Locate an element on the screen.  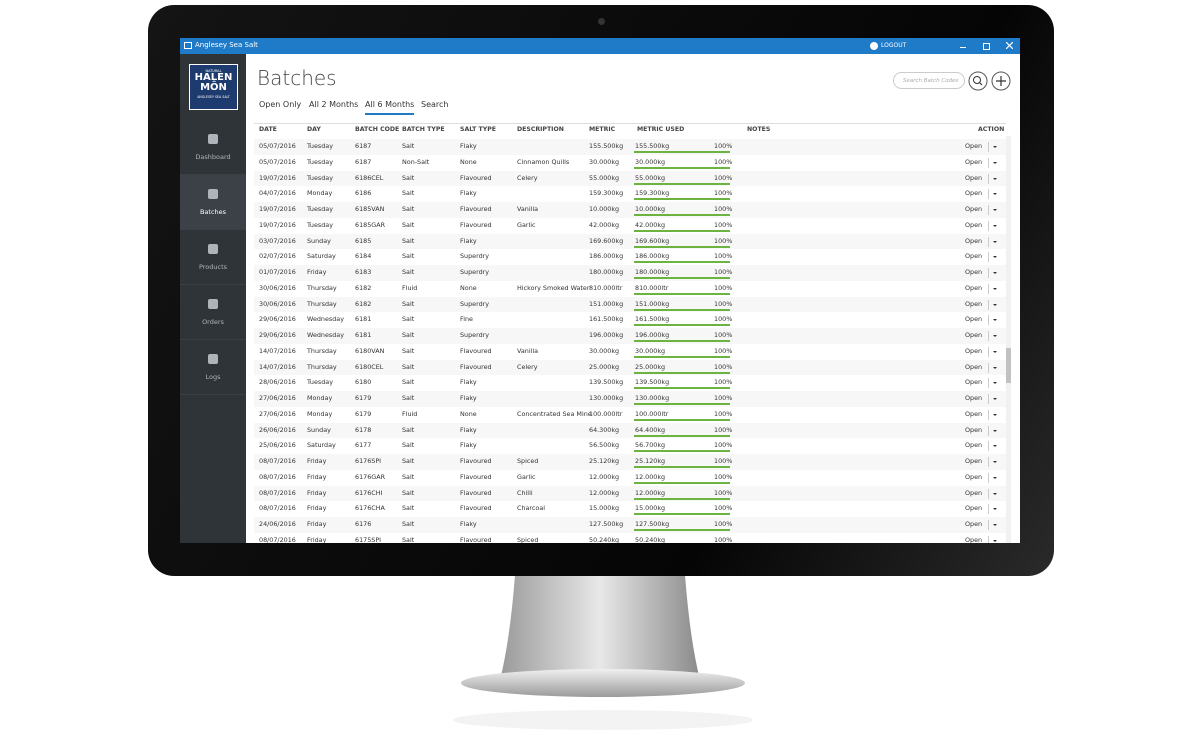
cell: 100.000ltr is located at coordinates (606, 413).